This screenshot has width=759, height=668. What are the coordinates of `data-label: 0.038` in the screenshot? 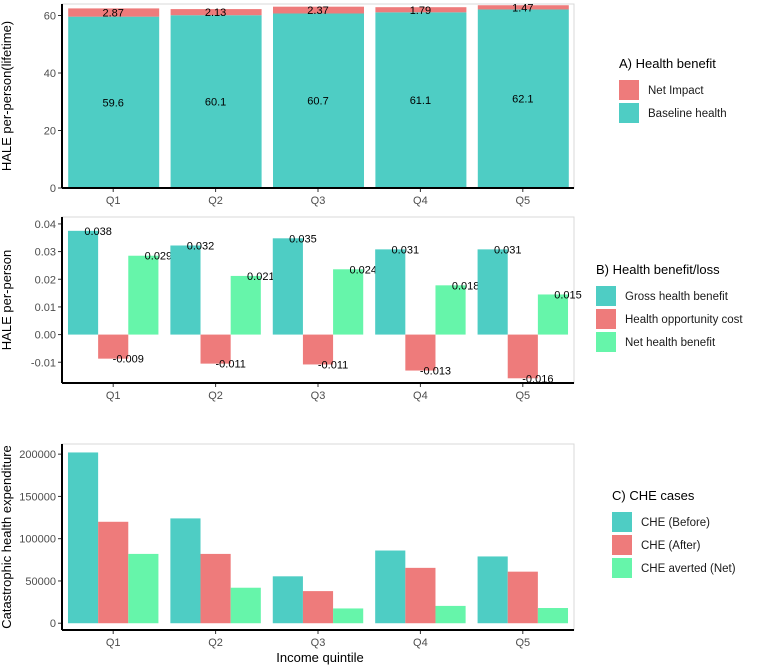 It's located at (98, 232).